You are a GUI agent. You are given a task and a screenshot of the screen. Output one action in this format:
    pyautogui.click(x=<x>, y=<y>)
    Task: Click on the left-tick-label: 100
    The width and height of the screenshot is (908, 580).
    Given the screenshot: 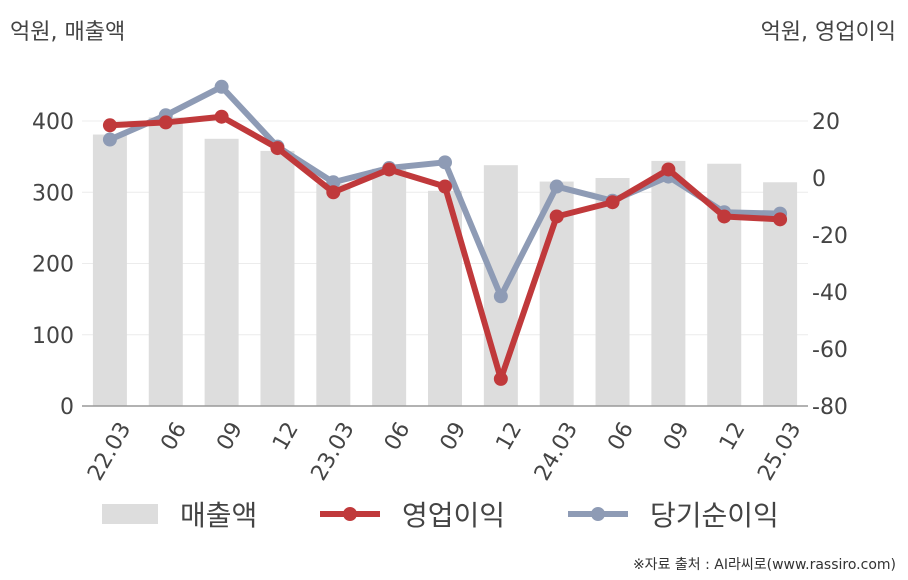 What is the action you would take?
    pyautogui.click(x=53, y=336)
    